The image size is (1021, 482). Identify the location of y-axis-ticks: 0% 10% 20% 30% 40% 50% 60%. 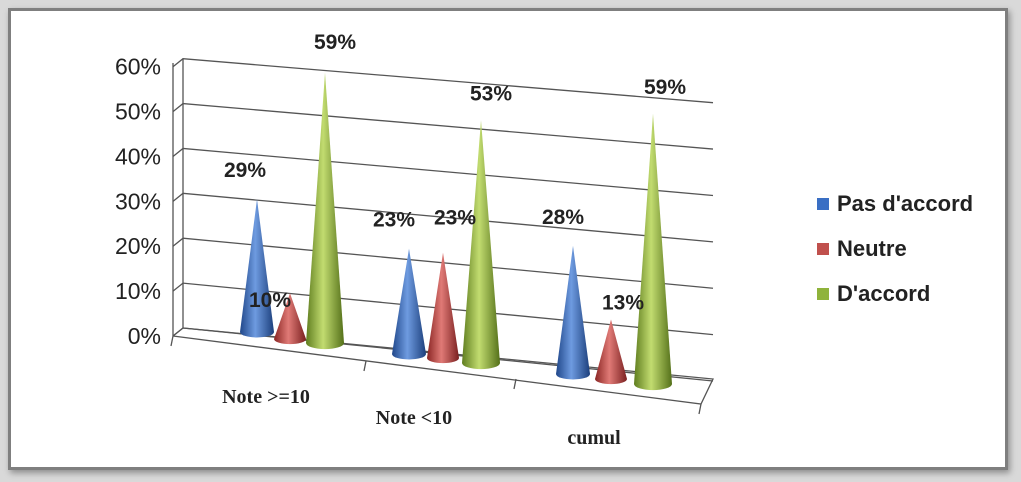
(138, 201).